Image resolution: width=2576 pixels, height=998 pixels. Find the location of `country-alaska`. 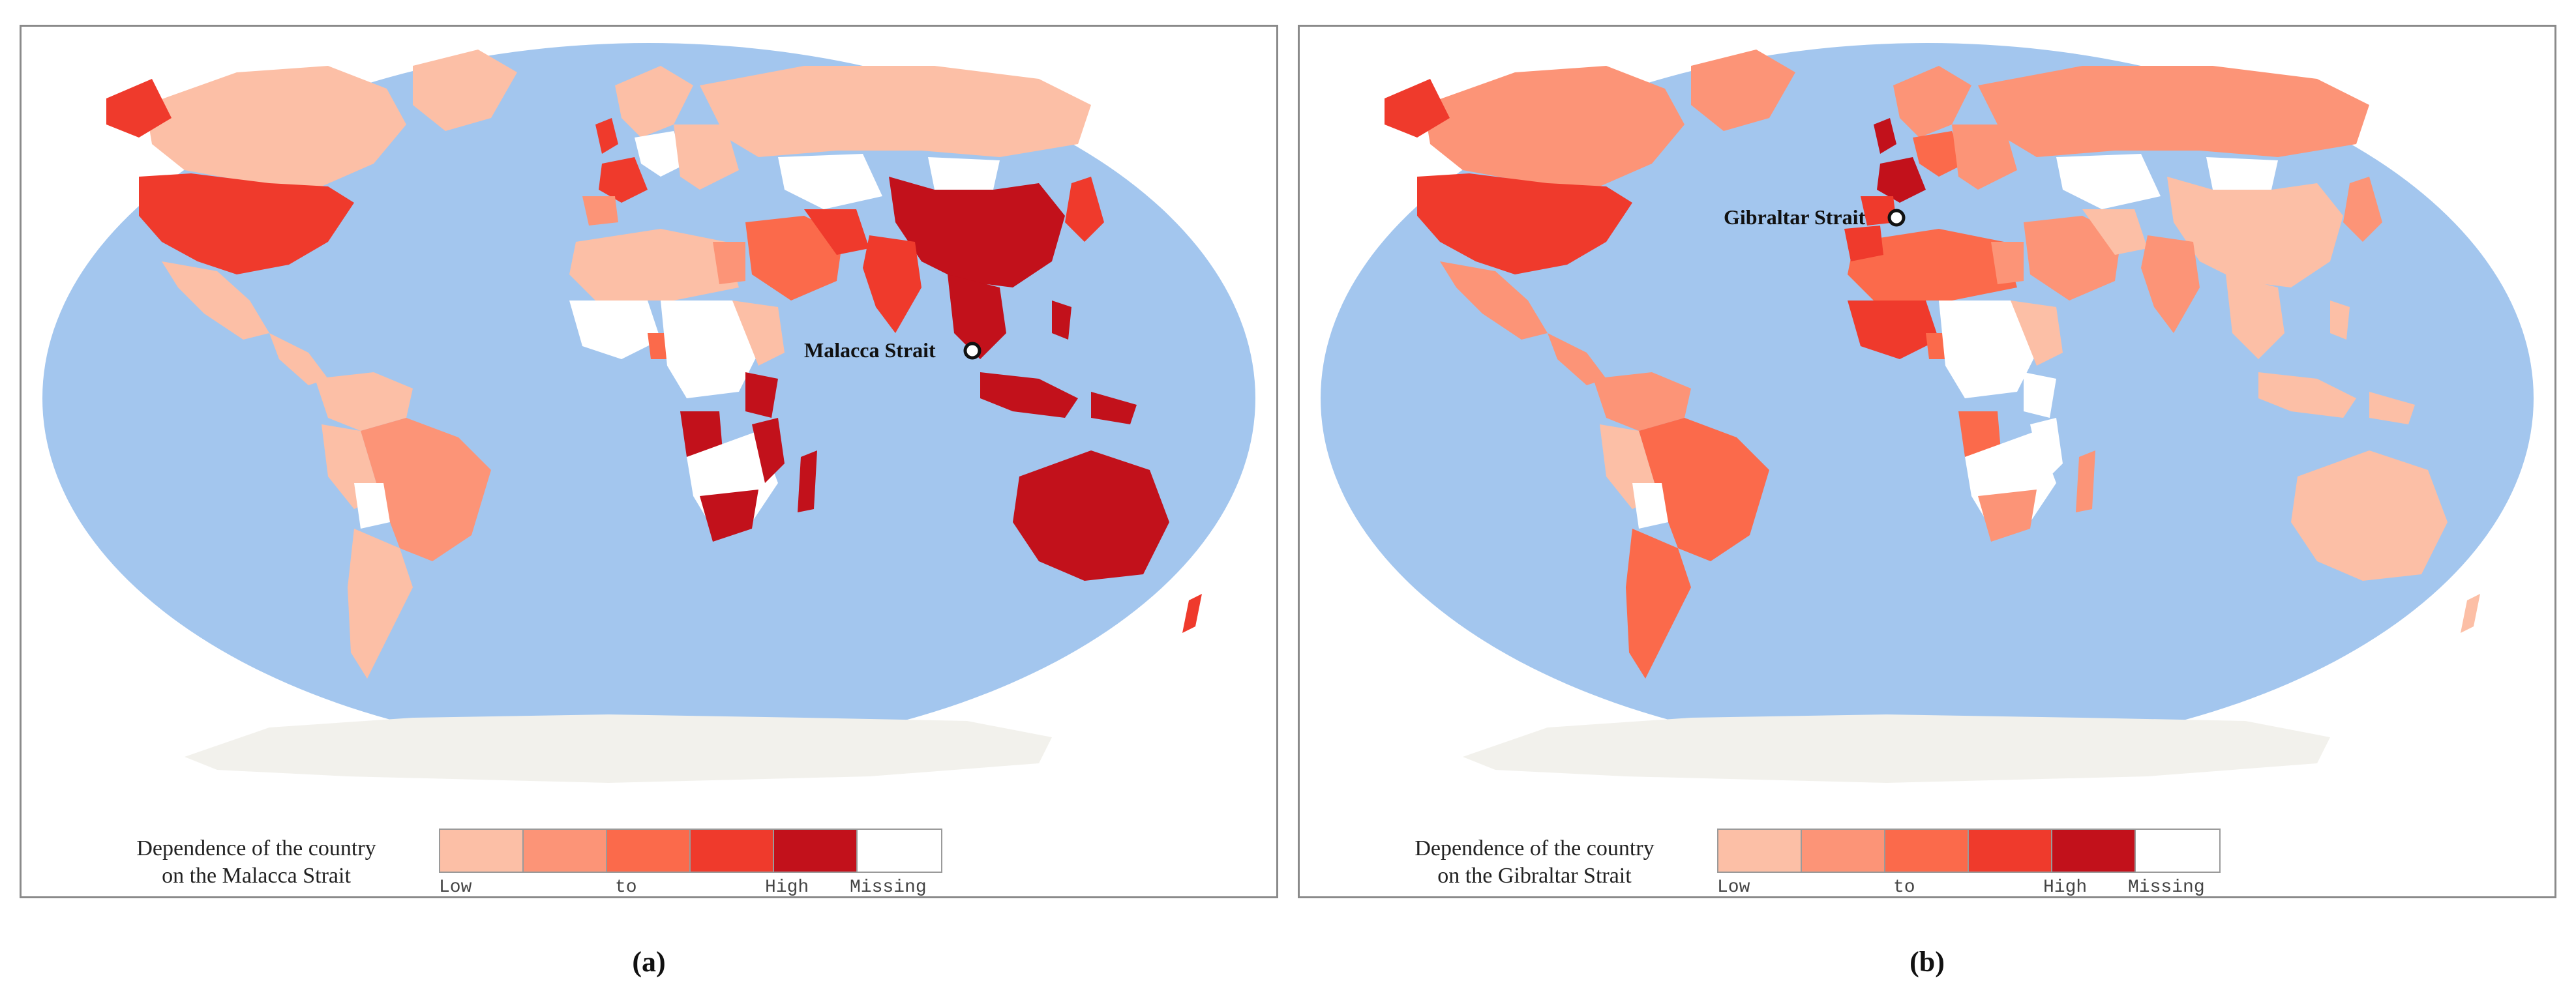

country-alaska is located at coordinates (1417, 108).